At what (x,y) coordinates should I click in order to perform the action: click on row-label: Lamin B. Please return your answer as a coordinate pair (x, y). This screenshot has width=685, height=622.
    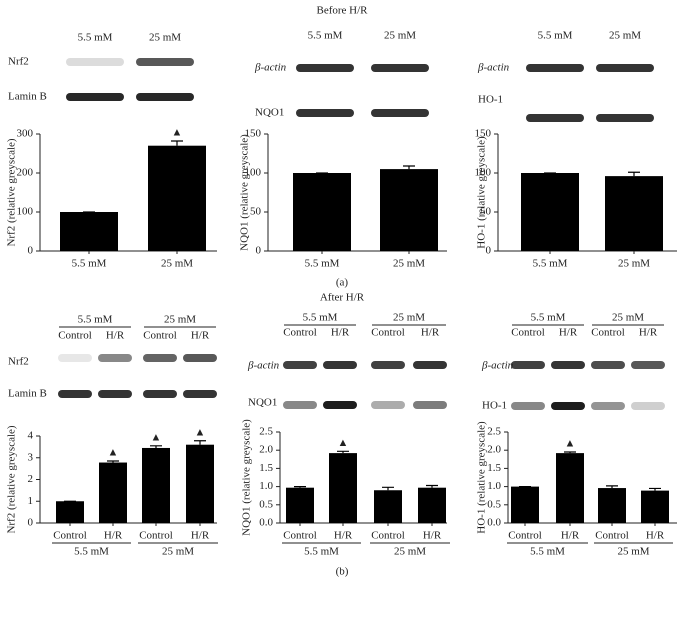
    Looking at the image, I should click on (27, 394).